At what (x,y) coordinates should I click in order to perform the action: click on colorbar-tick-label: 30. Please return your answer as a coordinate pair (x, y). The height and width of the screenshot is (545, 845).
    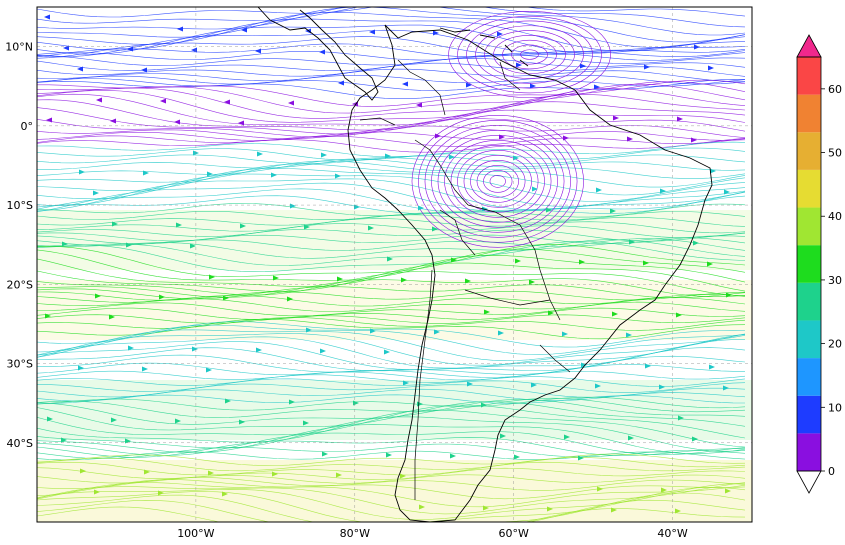
    Looking at the image, I should click on (835, 280).